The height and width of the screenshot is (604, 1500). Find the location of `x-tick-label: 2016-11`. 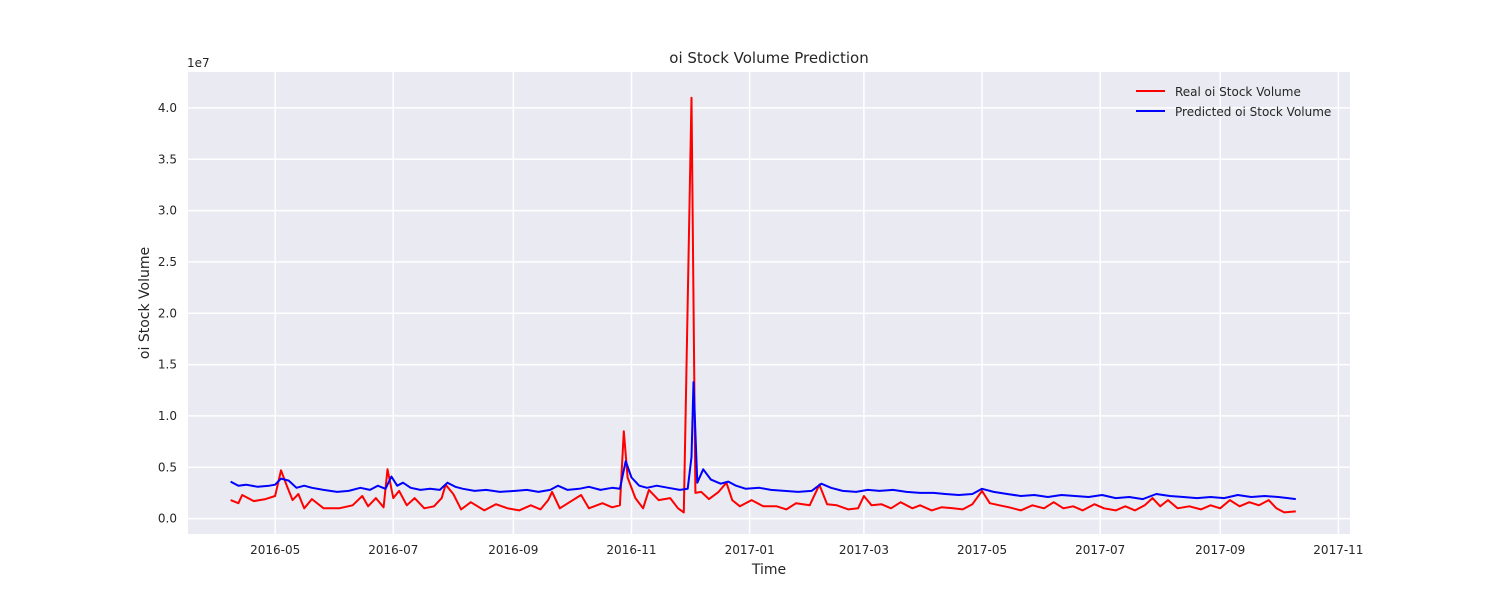

x-tick-label: 2016-11 is located at coordinates (631, 550).